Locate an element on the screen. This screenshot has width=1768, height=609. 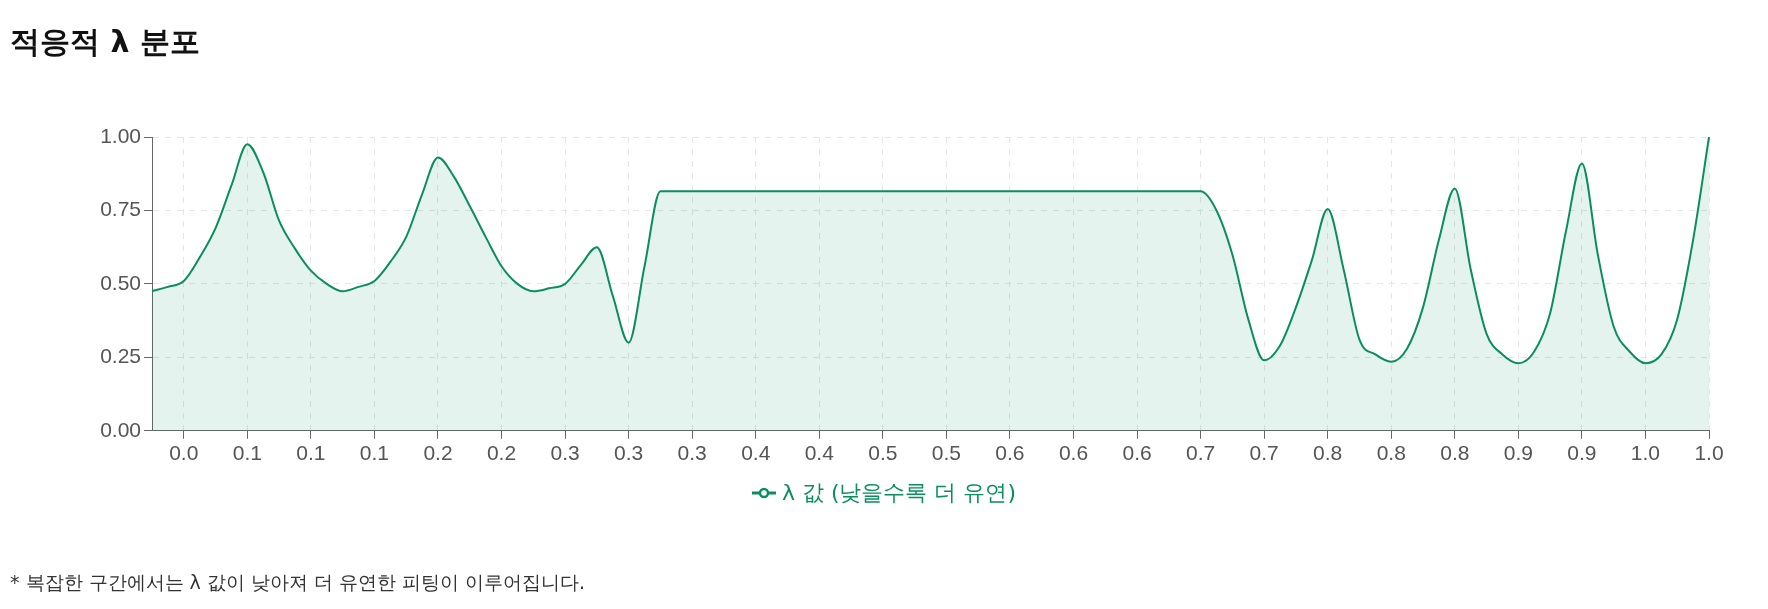
y-tick-label: 0.50 is located at coordinates (120, 282).